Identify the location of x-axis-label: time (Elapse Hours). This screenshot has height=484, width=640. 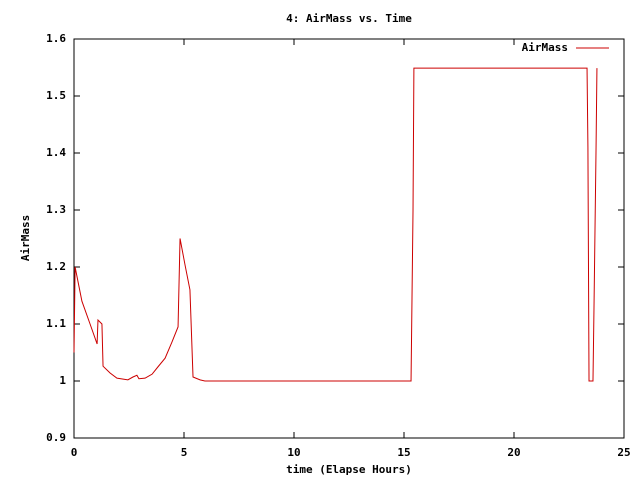
(349, 469).